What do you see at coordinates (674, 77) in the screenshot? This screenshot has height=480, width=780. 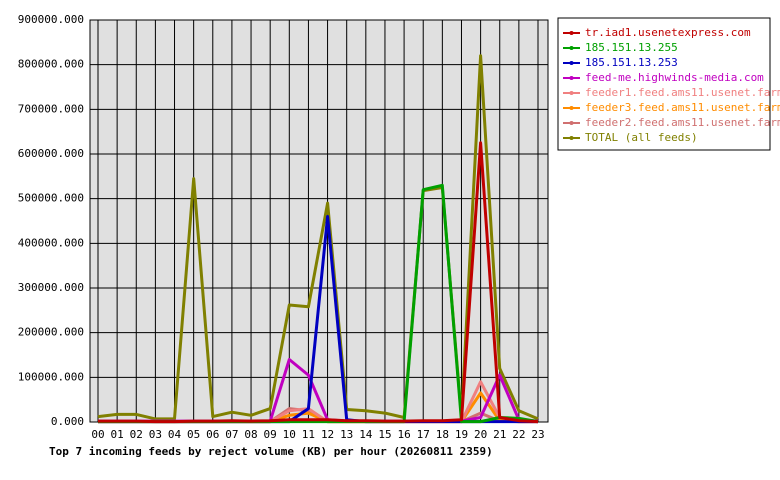 I see `legend-label: feed-me.highwinds-media.com` at bounding box center [674, 77].